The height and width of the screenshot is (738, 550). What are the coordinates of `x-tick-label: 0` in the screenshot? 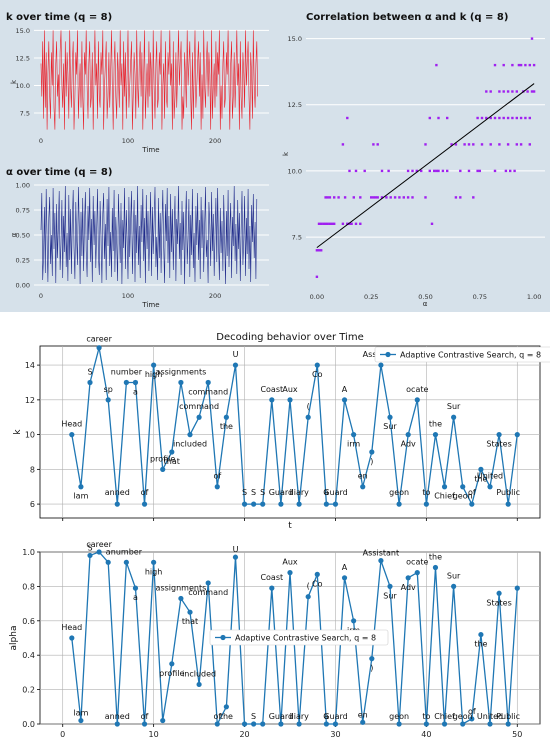 It's located at (41, 141).